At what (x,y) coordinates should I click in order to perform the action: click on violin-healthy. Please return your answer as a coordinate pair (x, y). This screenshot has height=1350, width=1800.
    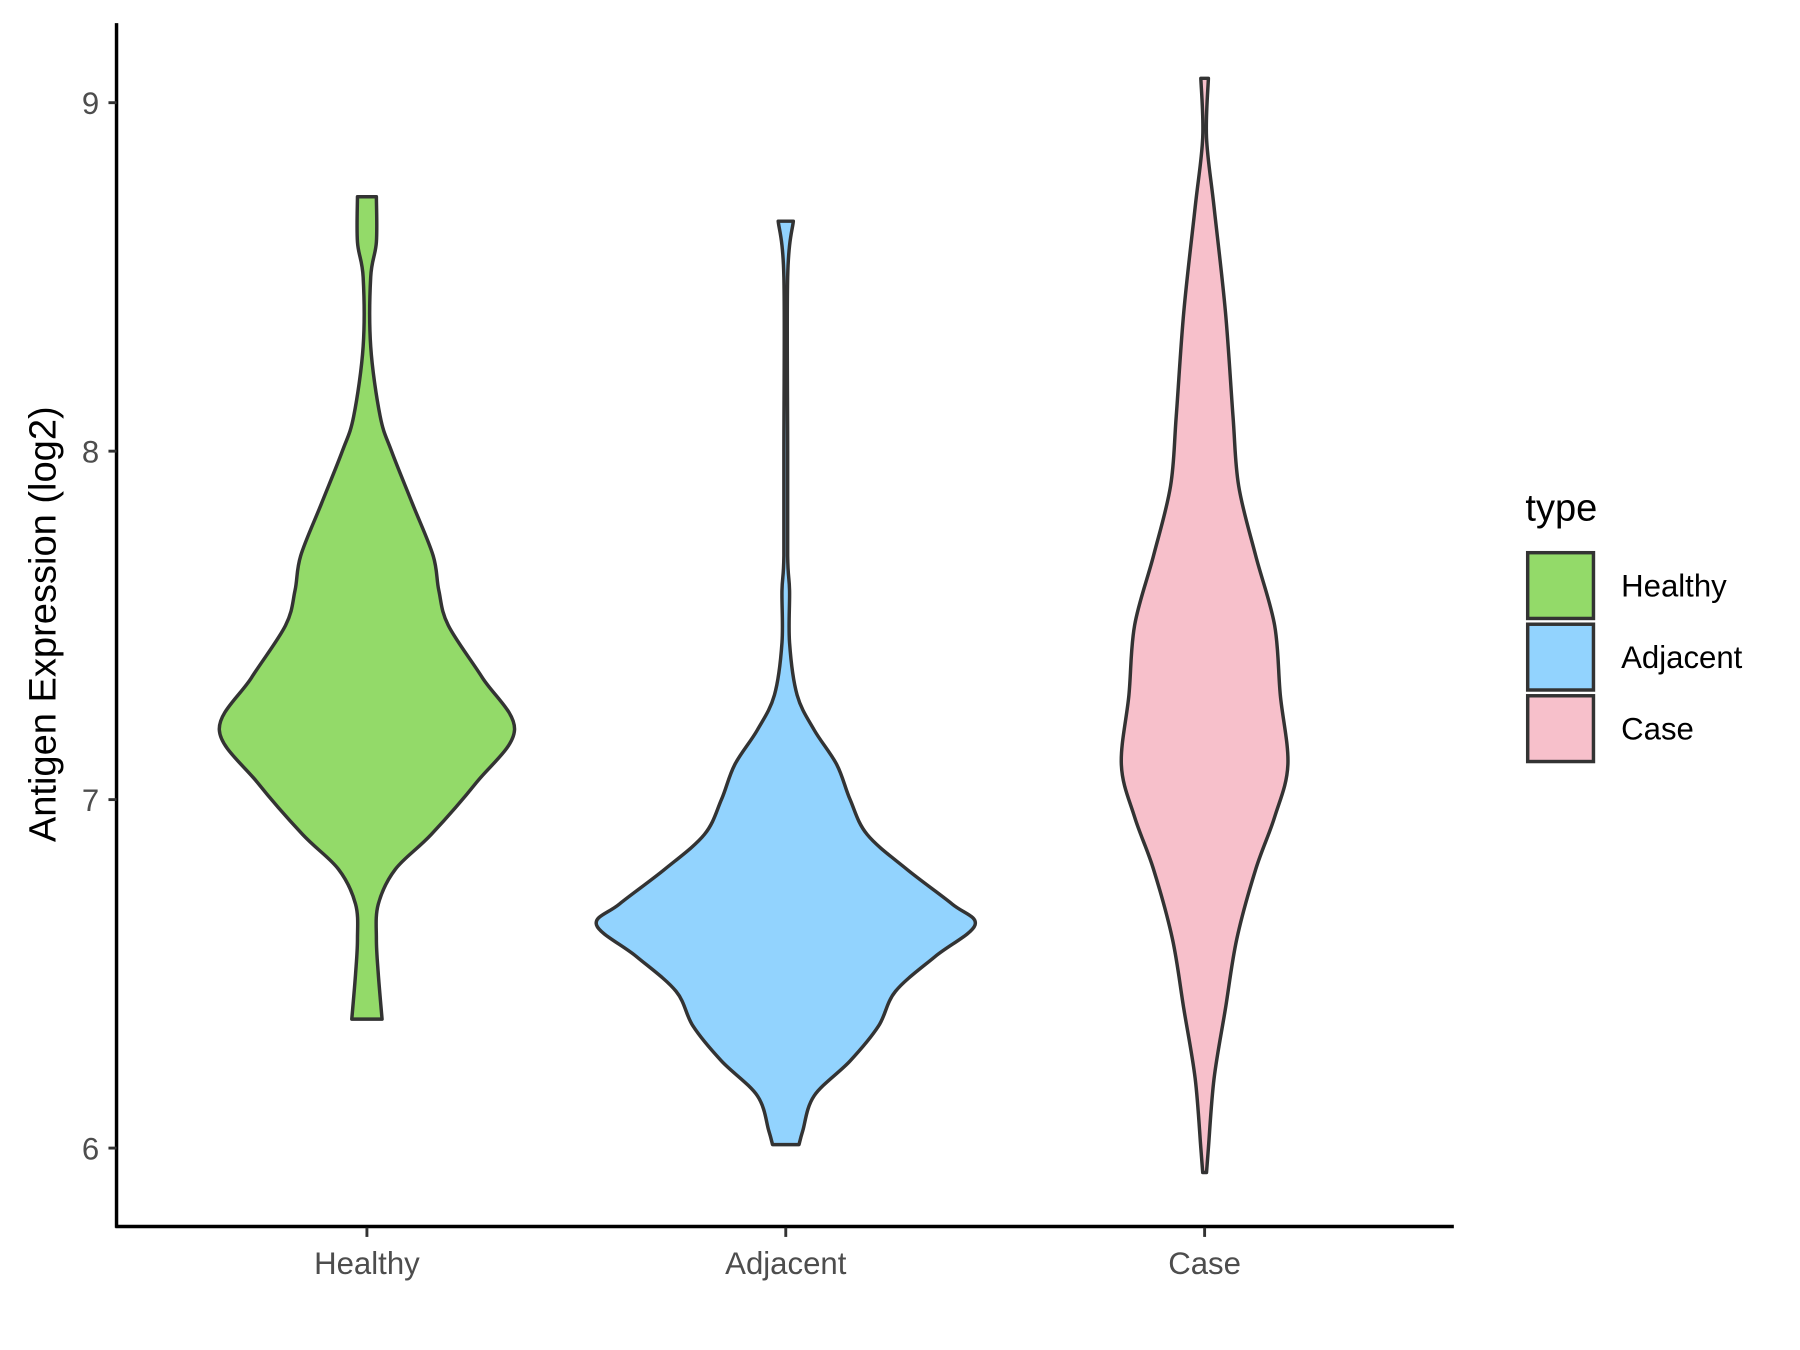
    Looking at the image, I should click on (367, 608).